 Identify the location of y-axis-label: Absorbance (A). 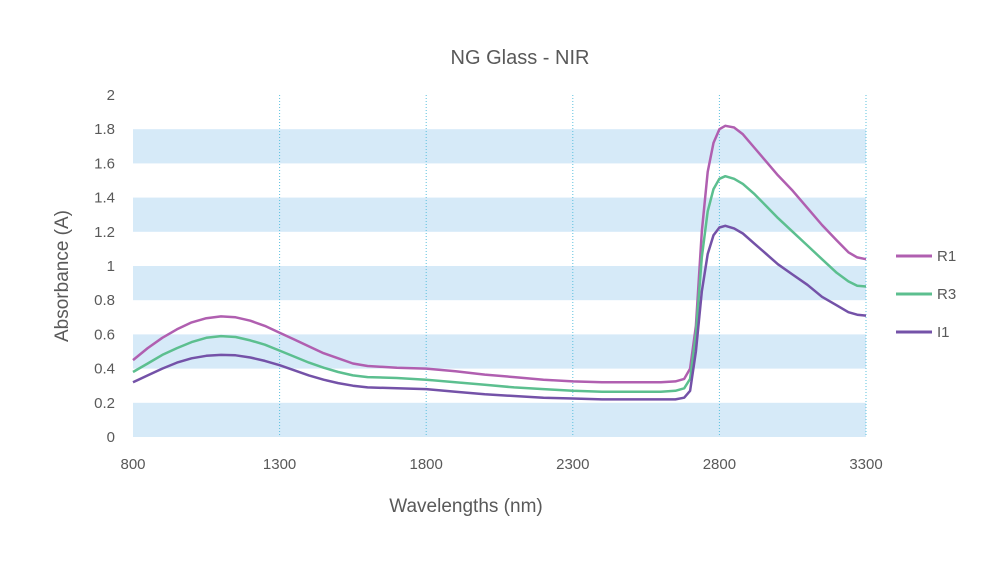
(62, 276).